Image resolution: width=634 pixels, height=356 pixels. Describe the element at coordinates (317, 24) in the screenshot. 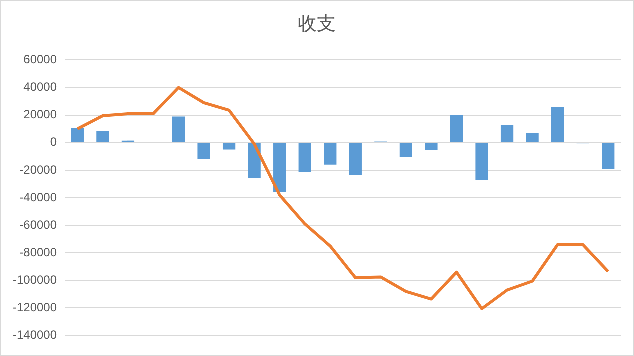

I see `chart-title: 收支` at that location.